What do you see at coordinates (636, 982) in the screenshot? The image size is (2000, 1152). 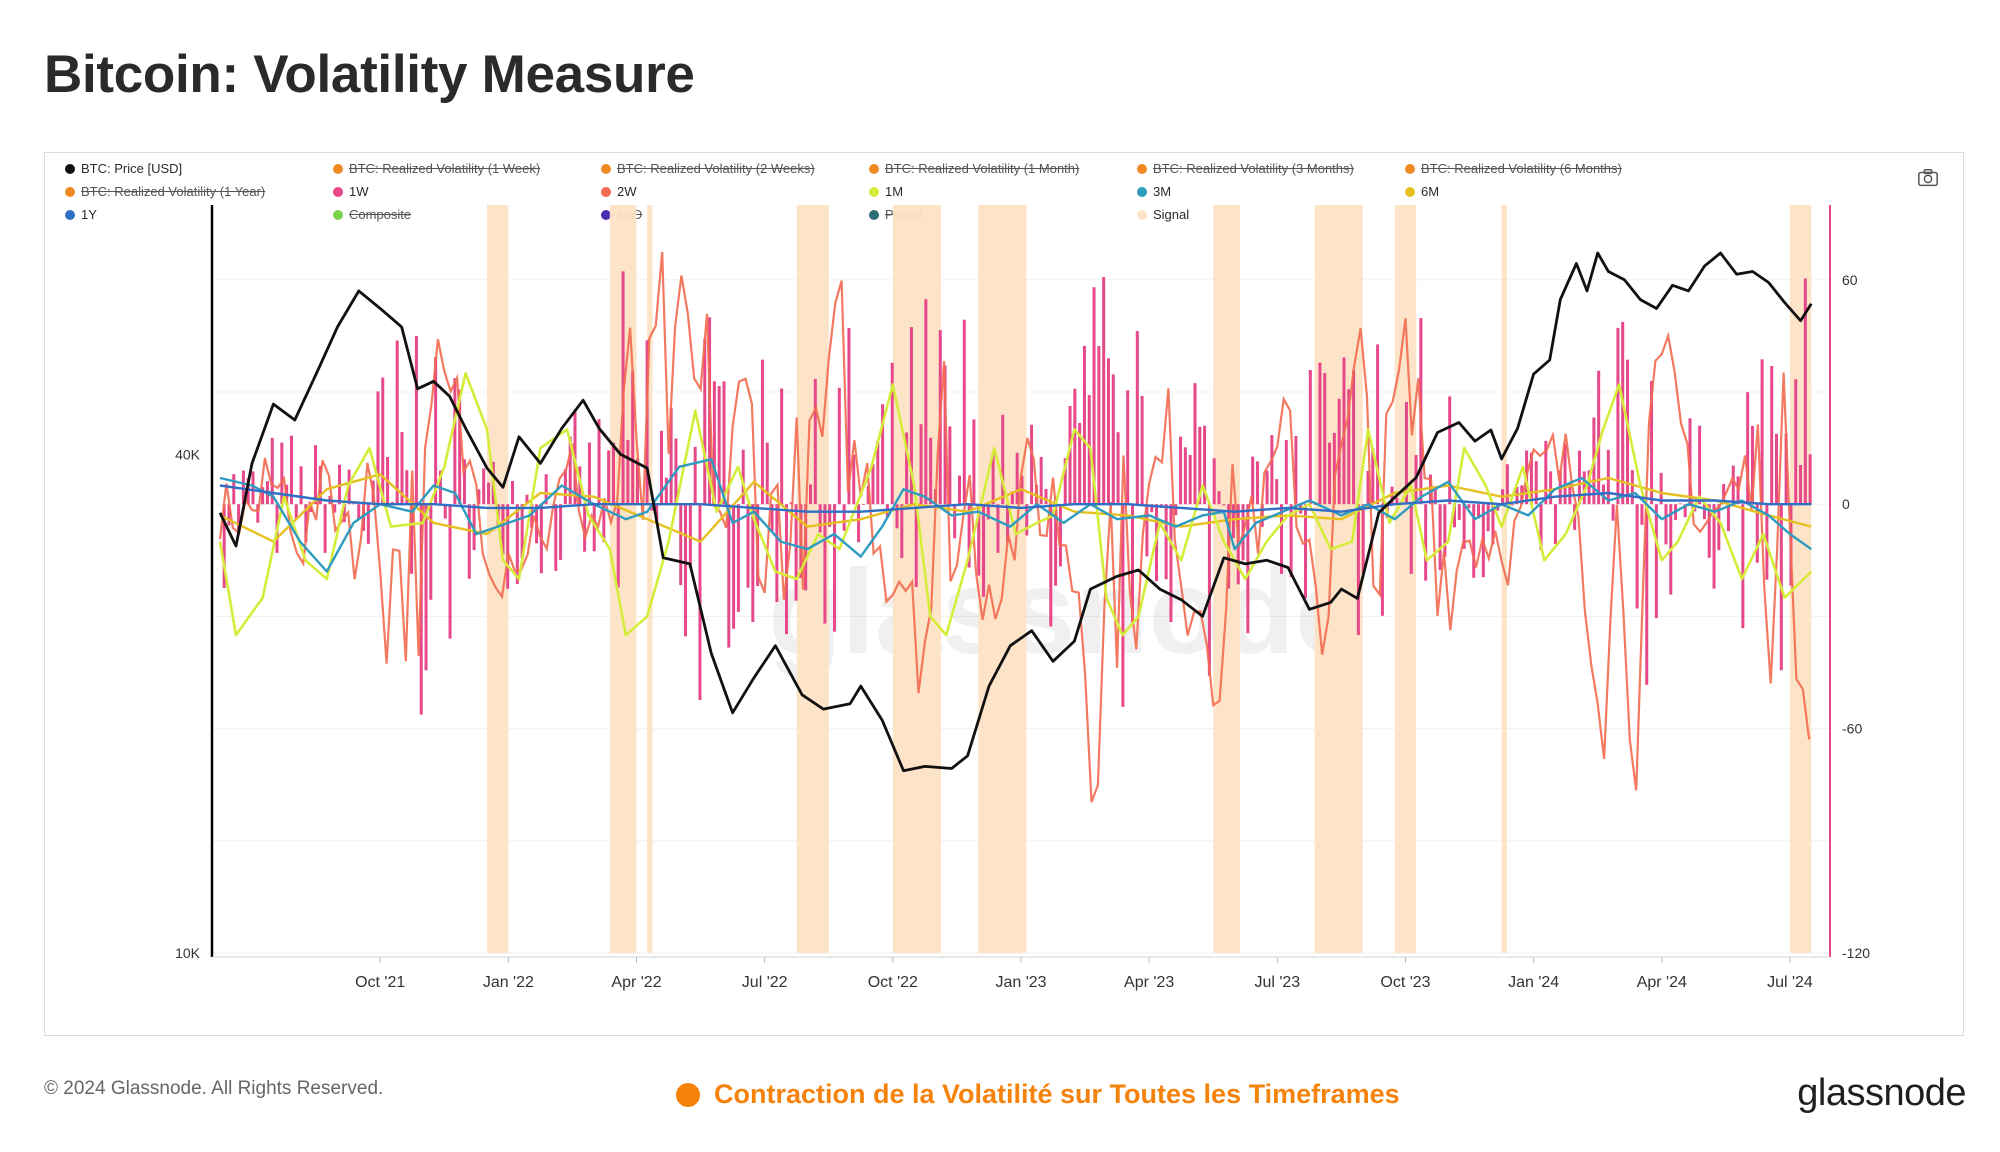 I see `x-tick-label: Apr '22` at bounding box center [636, 982].